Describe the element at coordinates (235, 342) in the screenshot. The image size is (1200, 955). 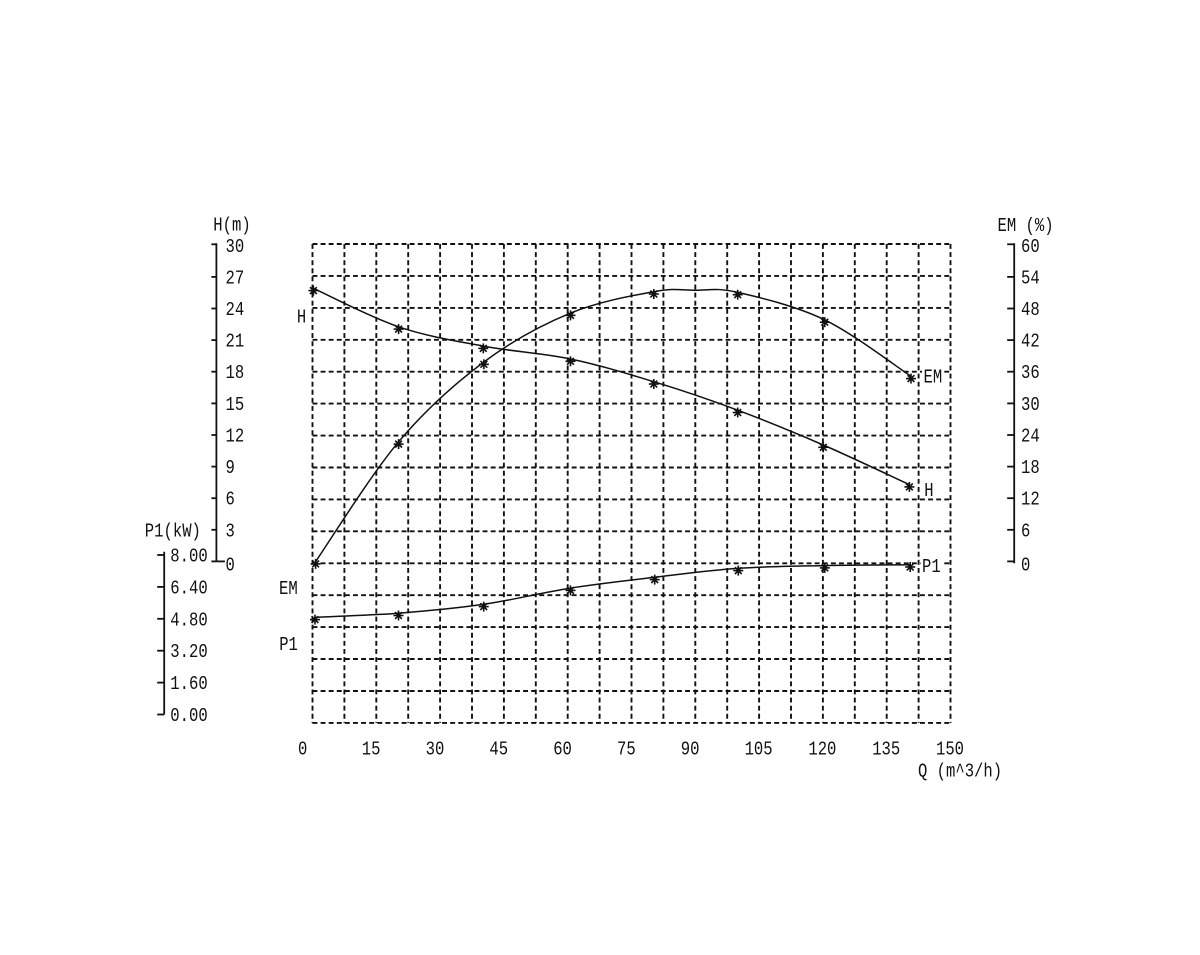
I see `svg-text: 21` at that location.